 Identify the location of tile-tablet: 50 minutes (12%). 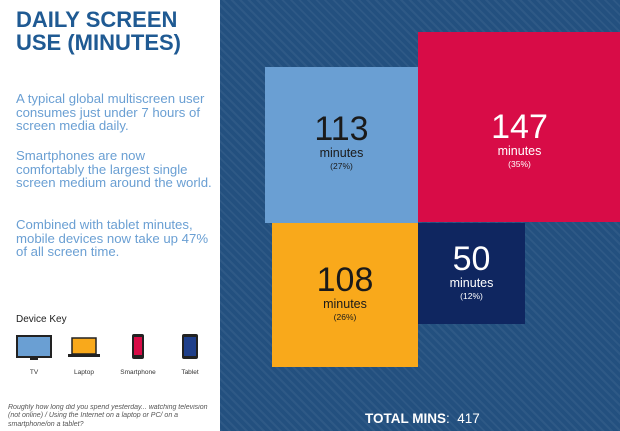
(471, 273).